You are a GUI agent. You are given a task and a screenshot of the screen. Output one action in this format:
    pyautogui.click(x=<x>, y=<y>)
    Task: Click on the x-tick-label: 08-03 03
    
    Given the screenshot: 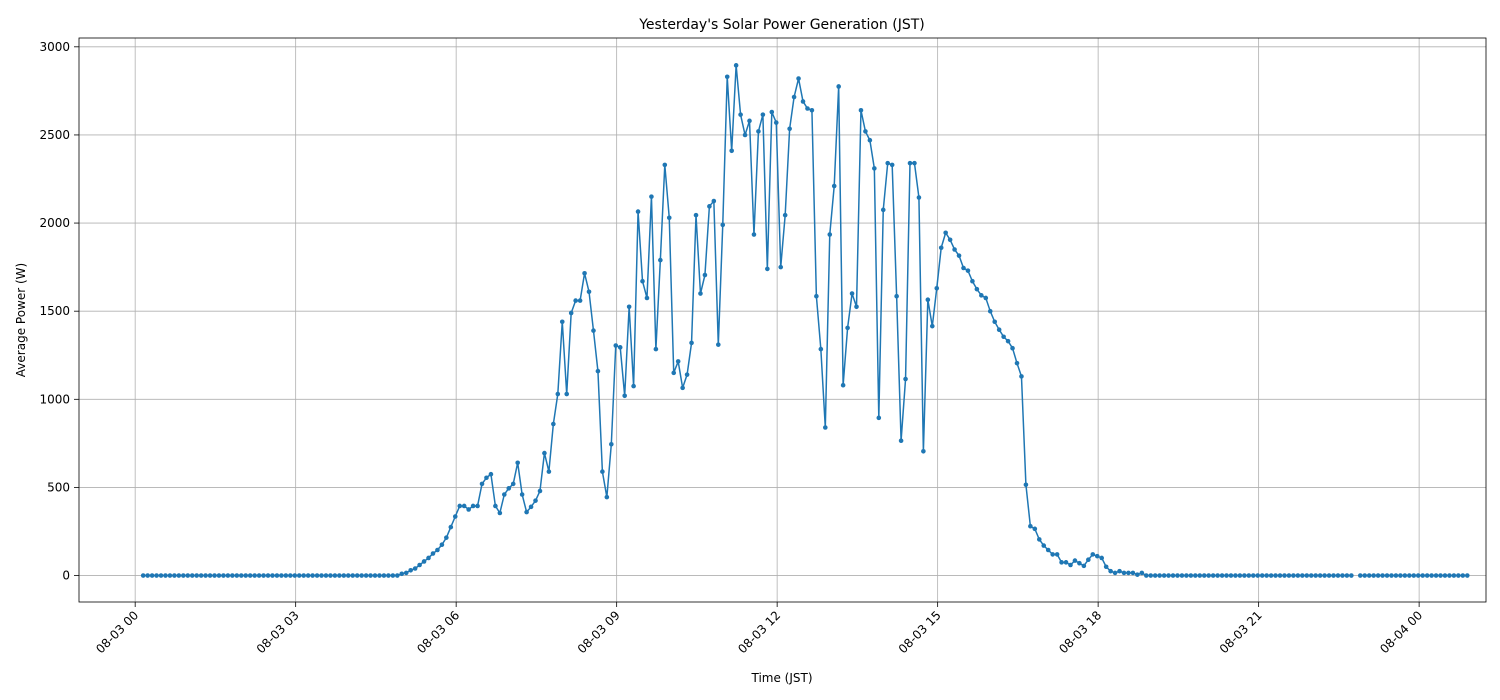 What is the action you would take?
    pyautogui.click(x=278, y=632)
    